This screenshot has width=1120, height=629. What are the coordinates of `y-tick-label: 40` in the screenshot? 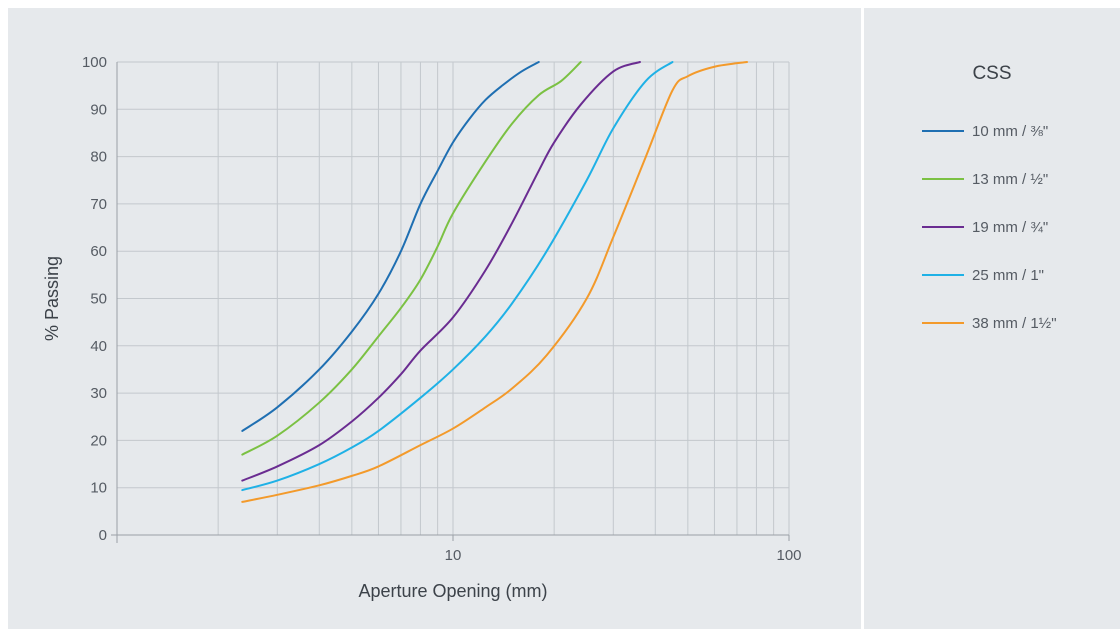 It's located at (98, 346).